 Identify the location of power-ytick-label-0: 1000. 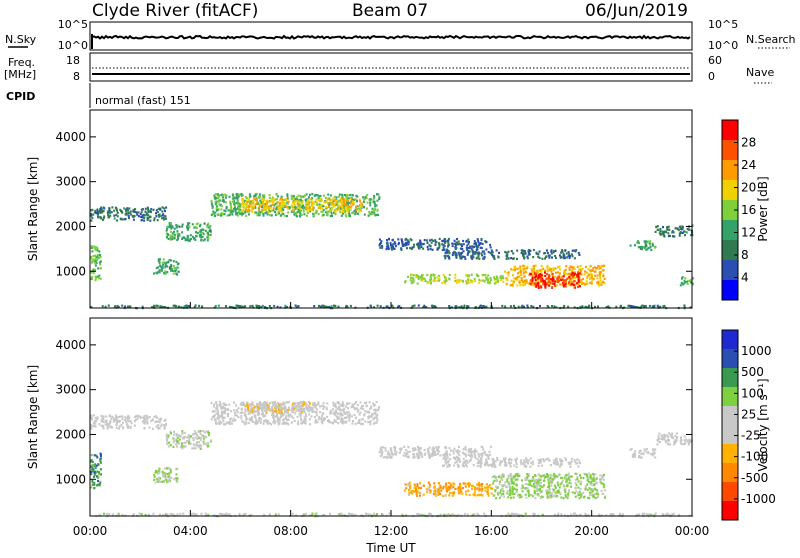
(70, 271).